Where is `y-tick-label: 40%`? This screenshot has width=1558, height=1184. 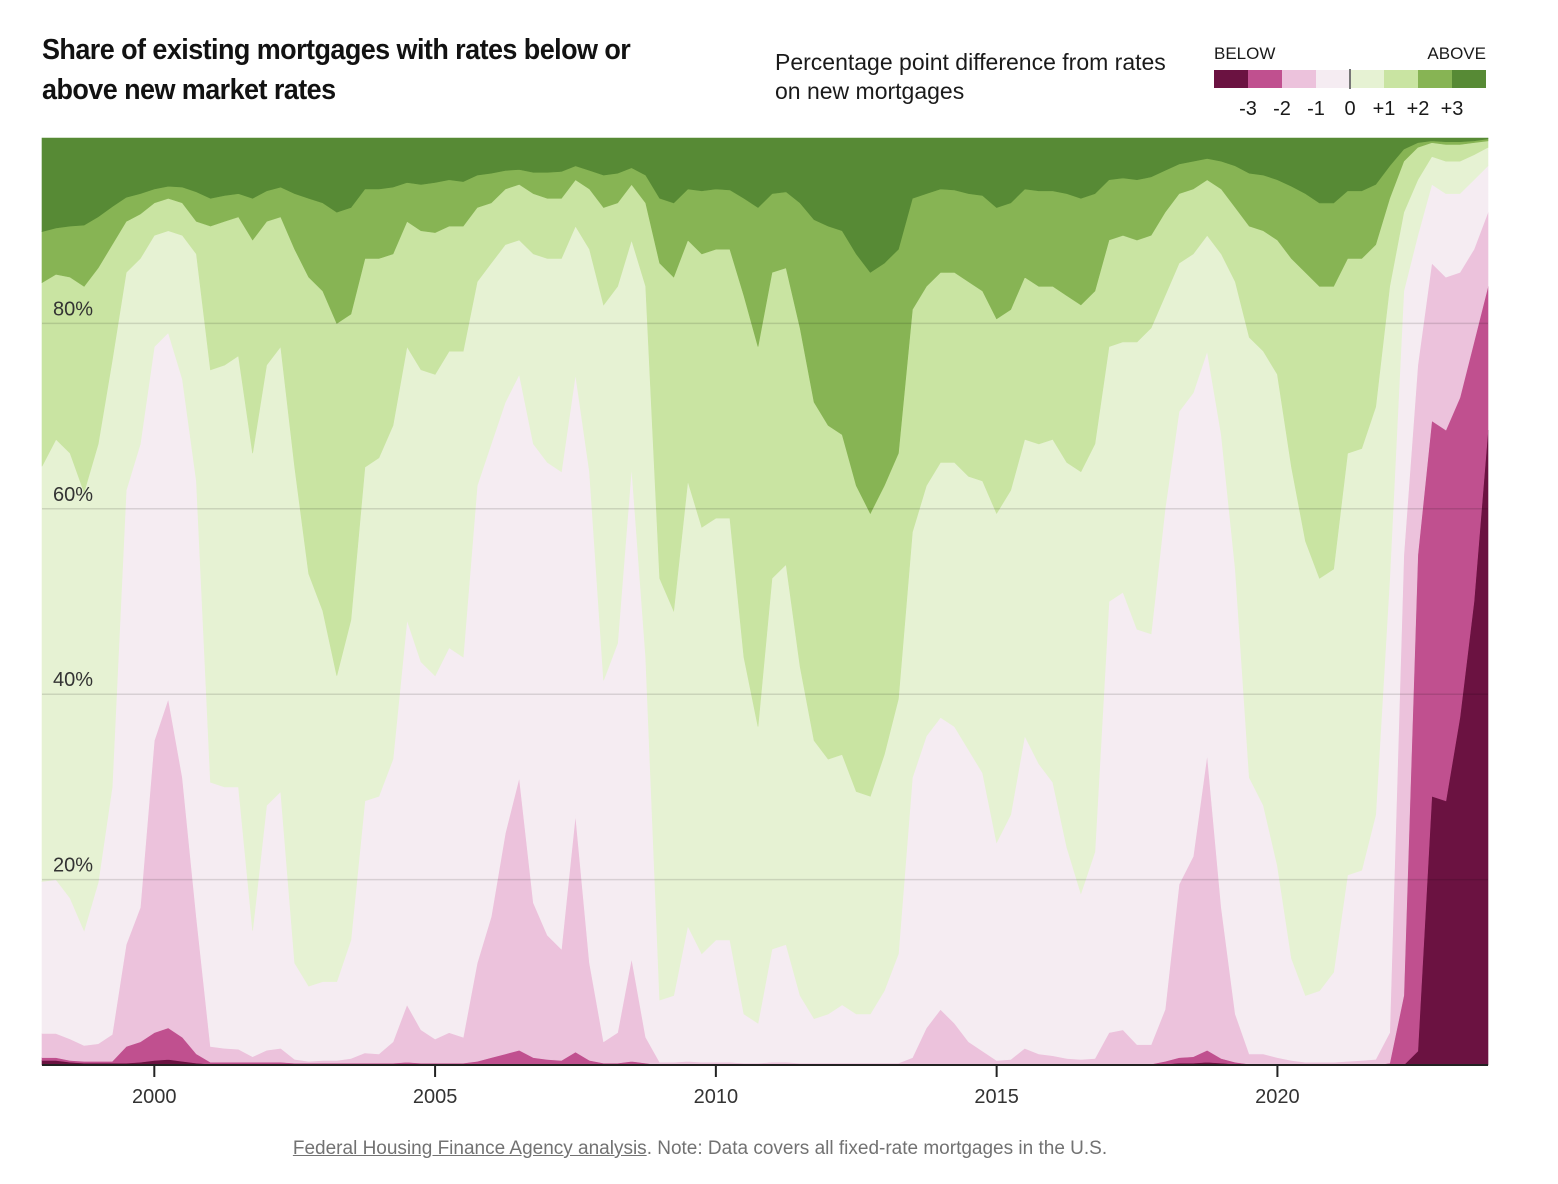 y-tick-label: 40% is located at coordinates (73, 680).